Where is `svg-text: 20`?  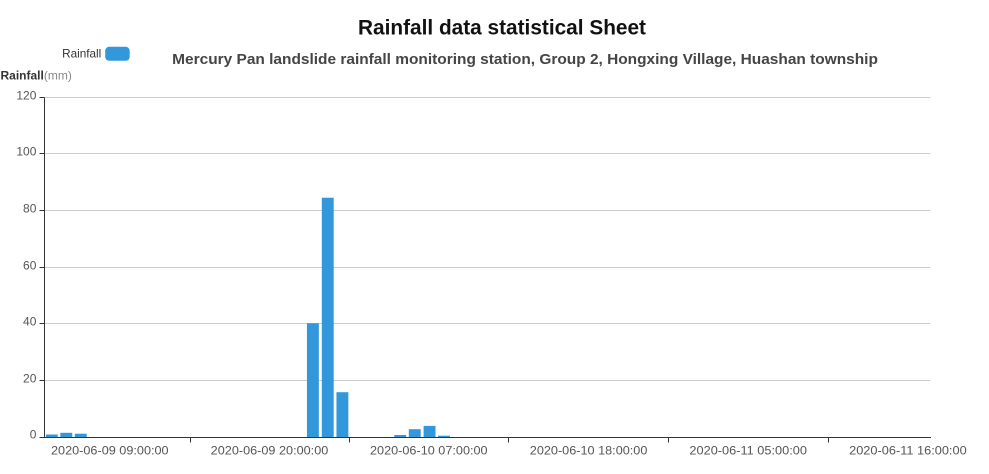 svg-text: 20 is located at coordinates (30, 379).